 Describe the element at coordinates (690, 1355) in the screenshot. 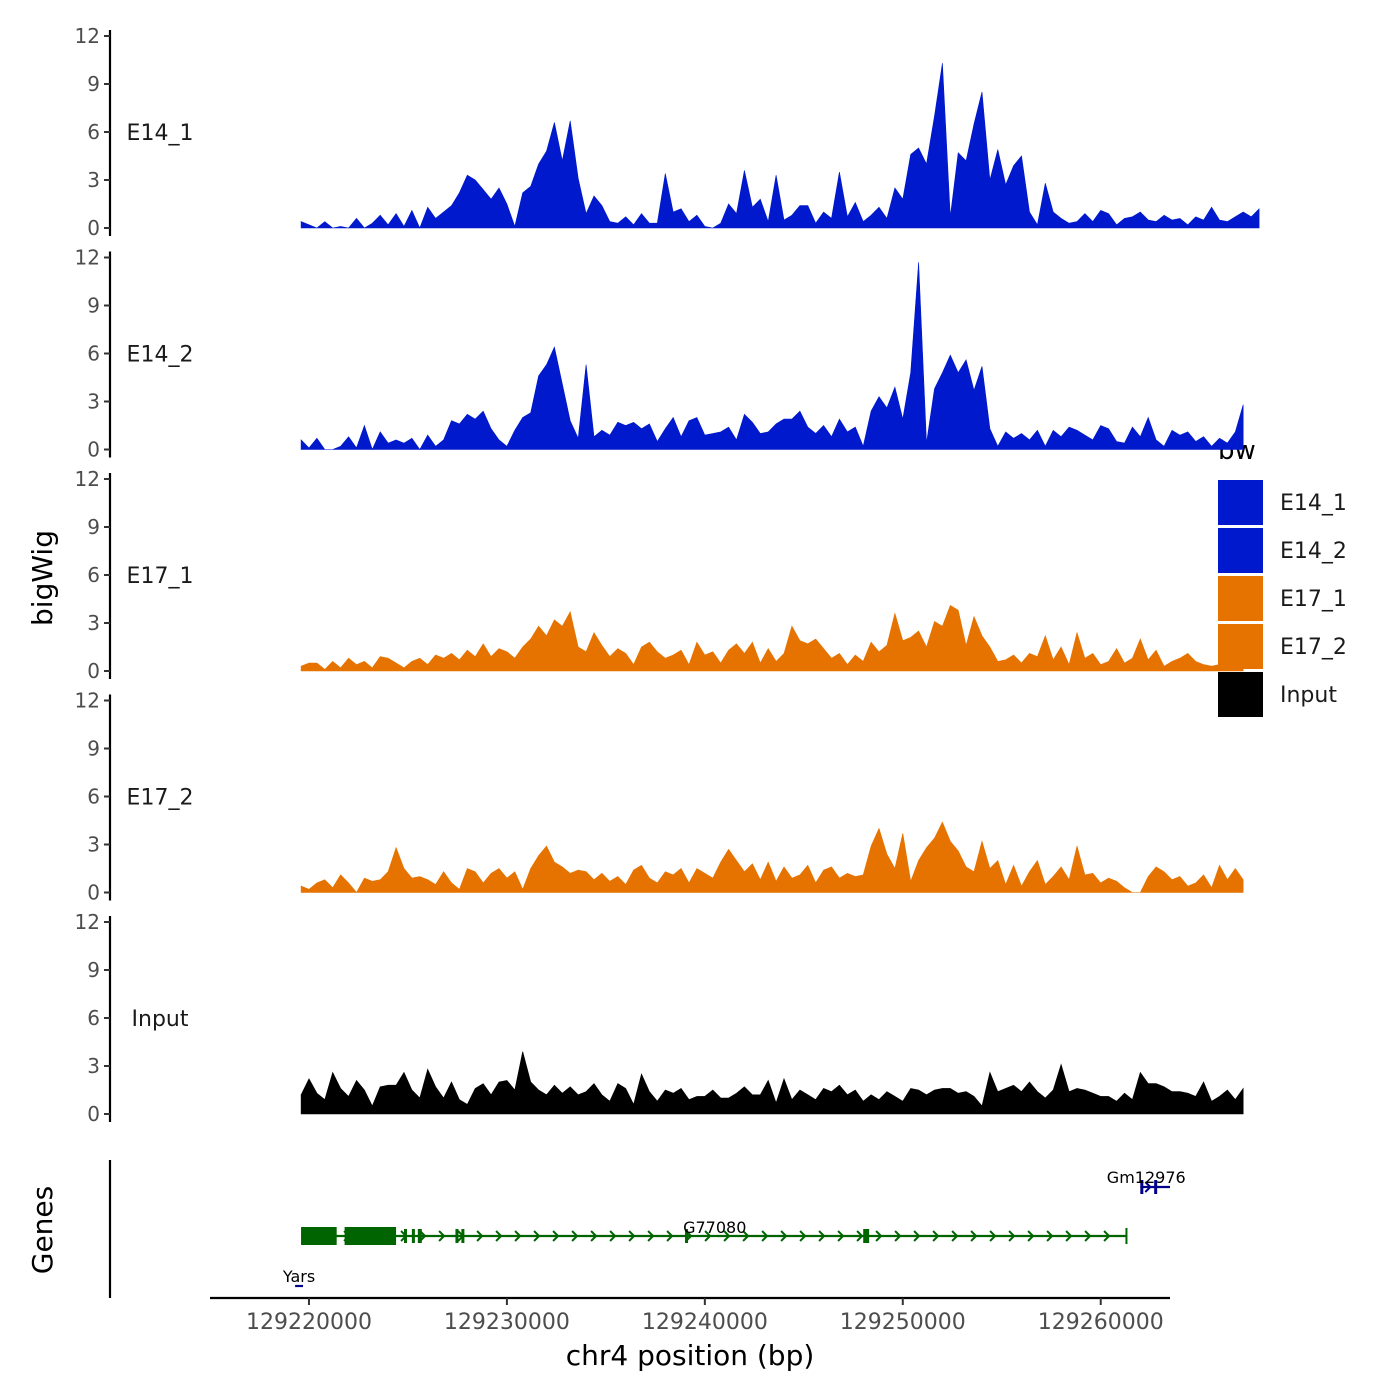

I see `x-axis-title: chr4 position (bp)` at that location.